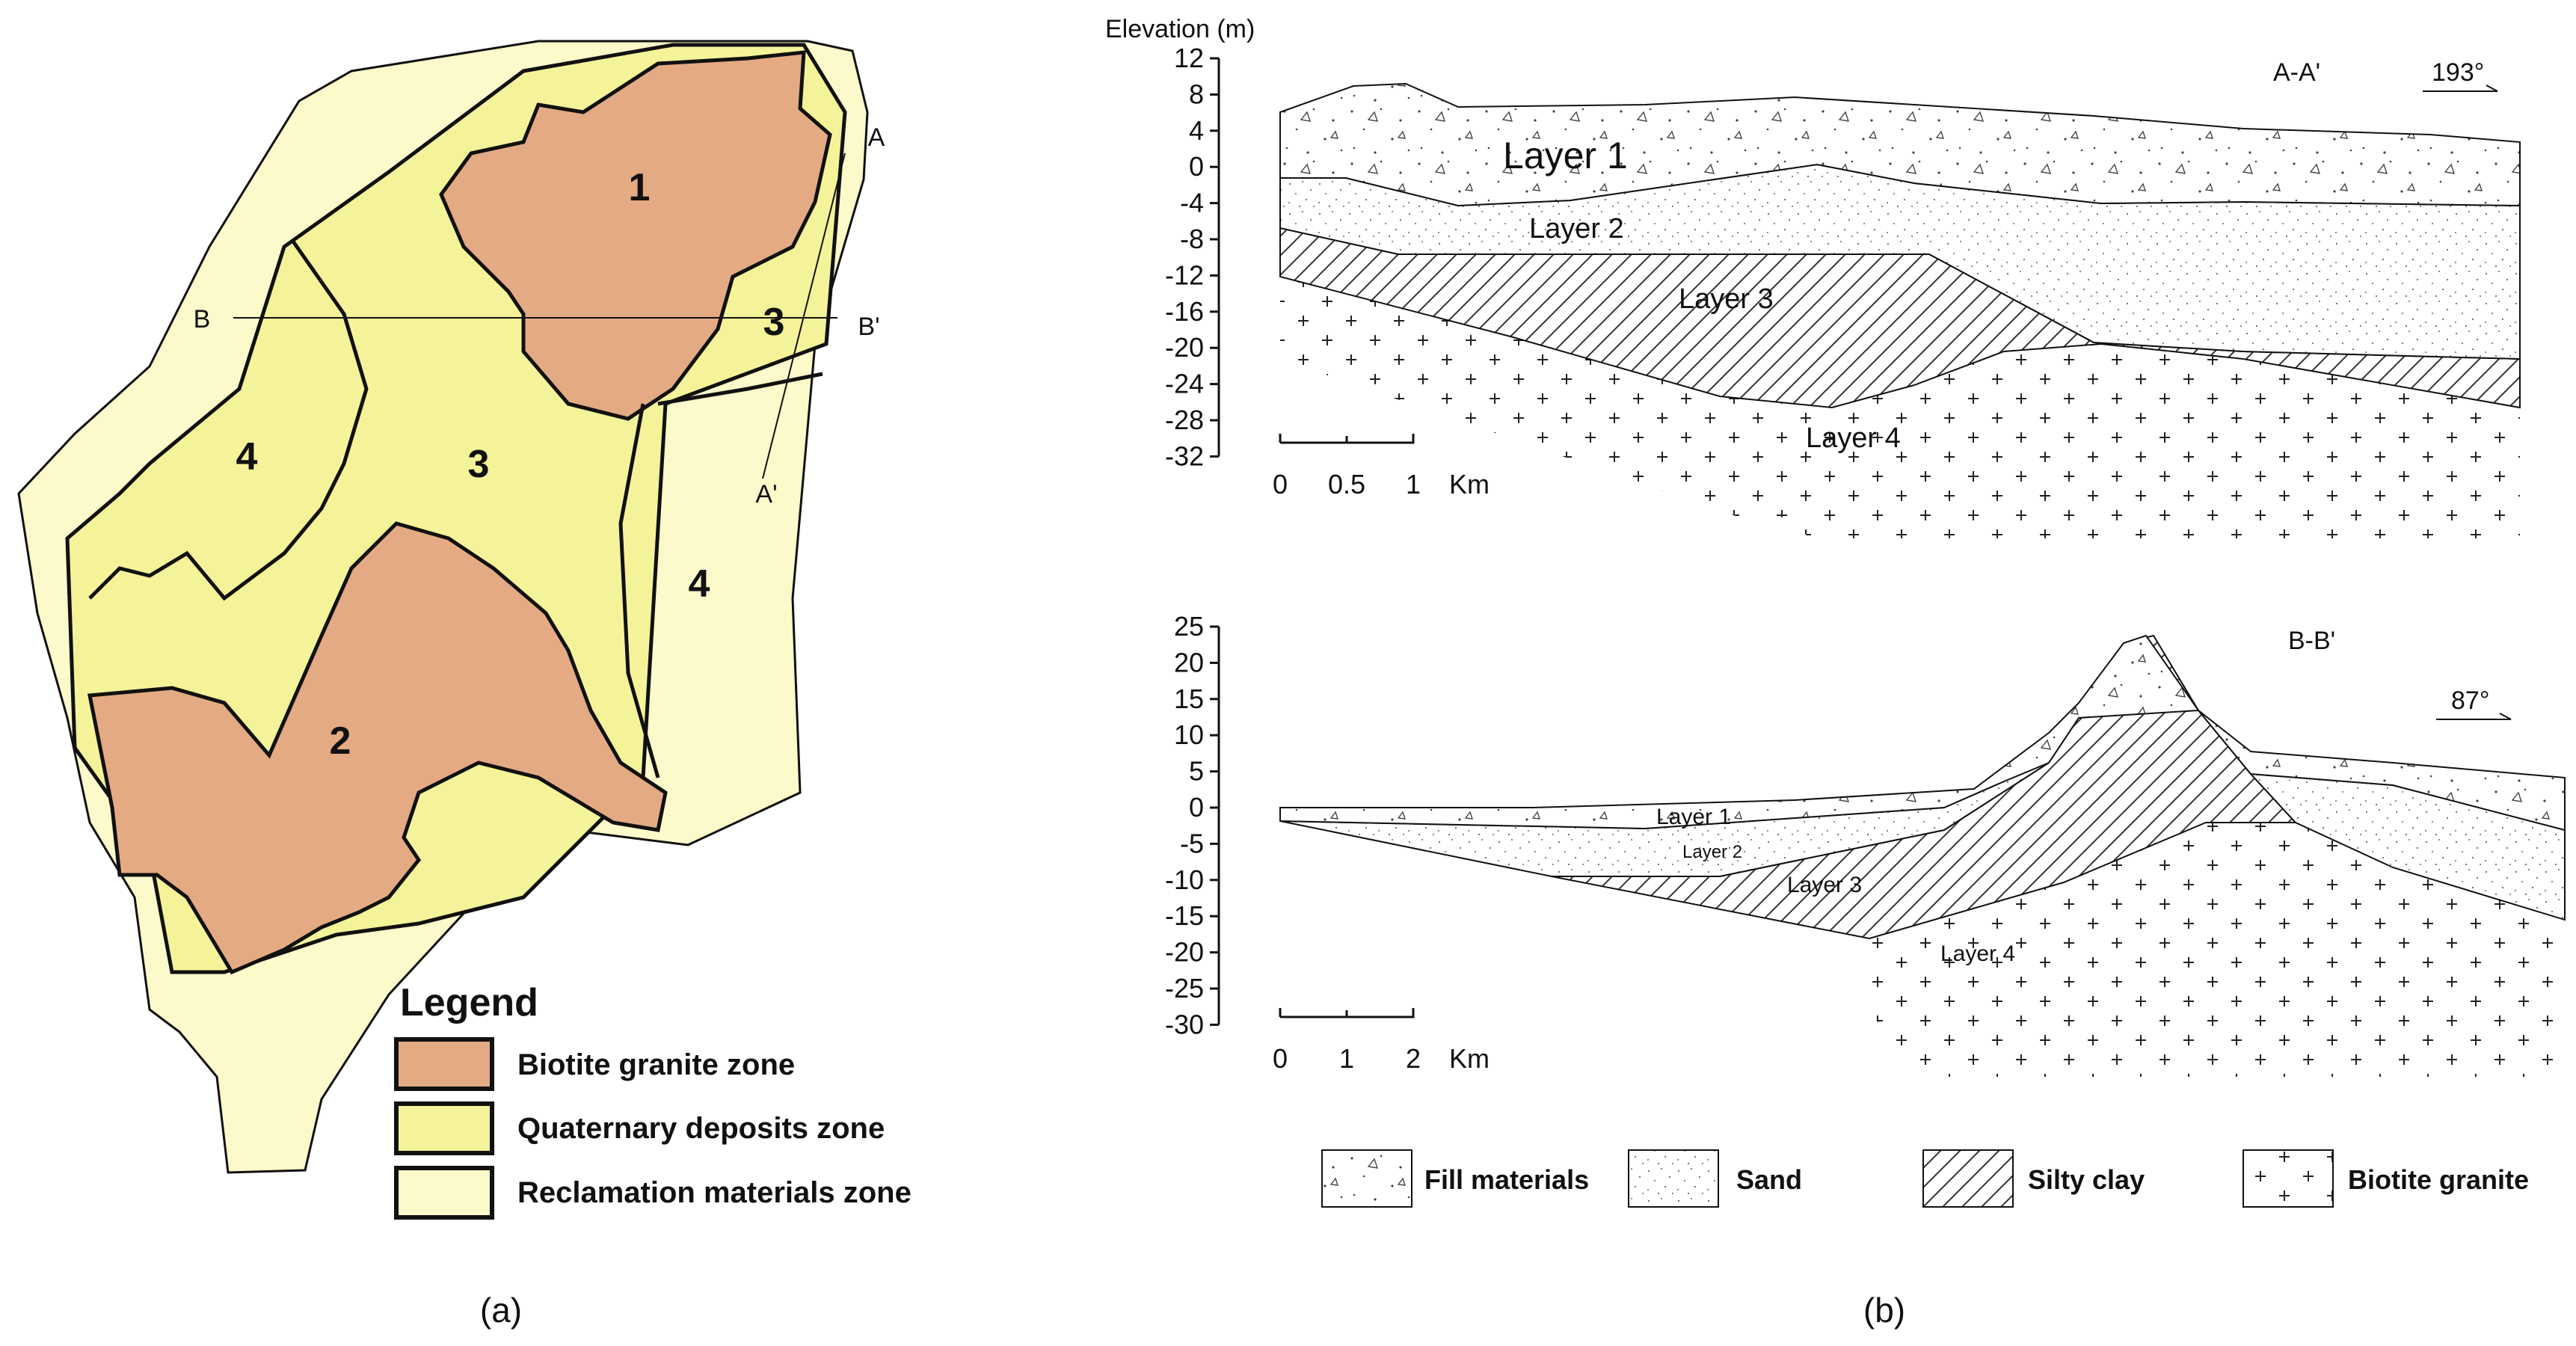  What do you see at coordinates (1506, 1179) in the screenshot?
I see `material-label-fill: Fill materials` at bounding box center [1506, 1179].